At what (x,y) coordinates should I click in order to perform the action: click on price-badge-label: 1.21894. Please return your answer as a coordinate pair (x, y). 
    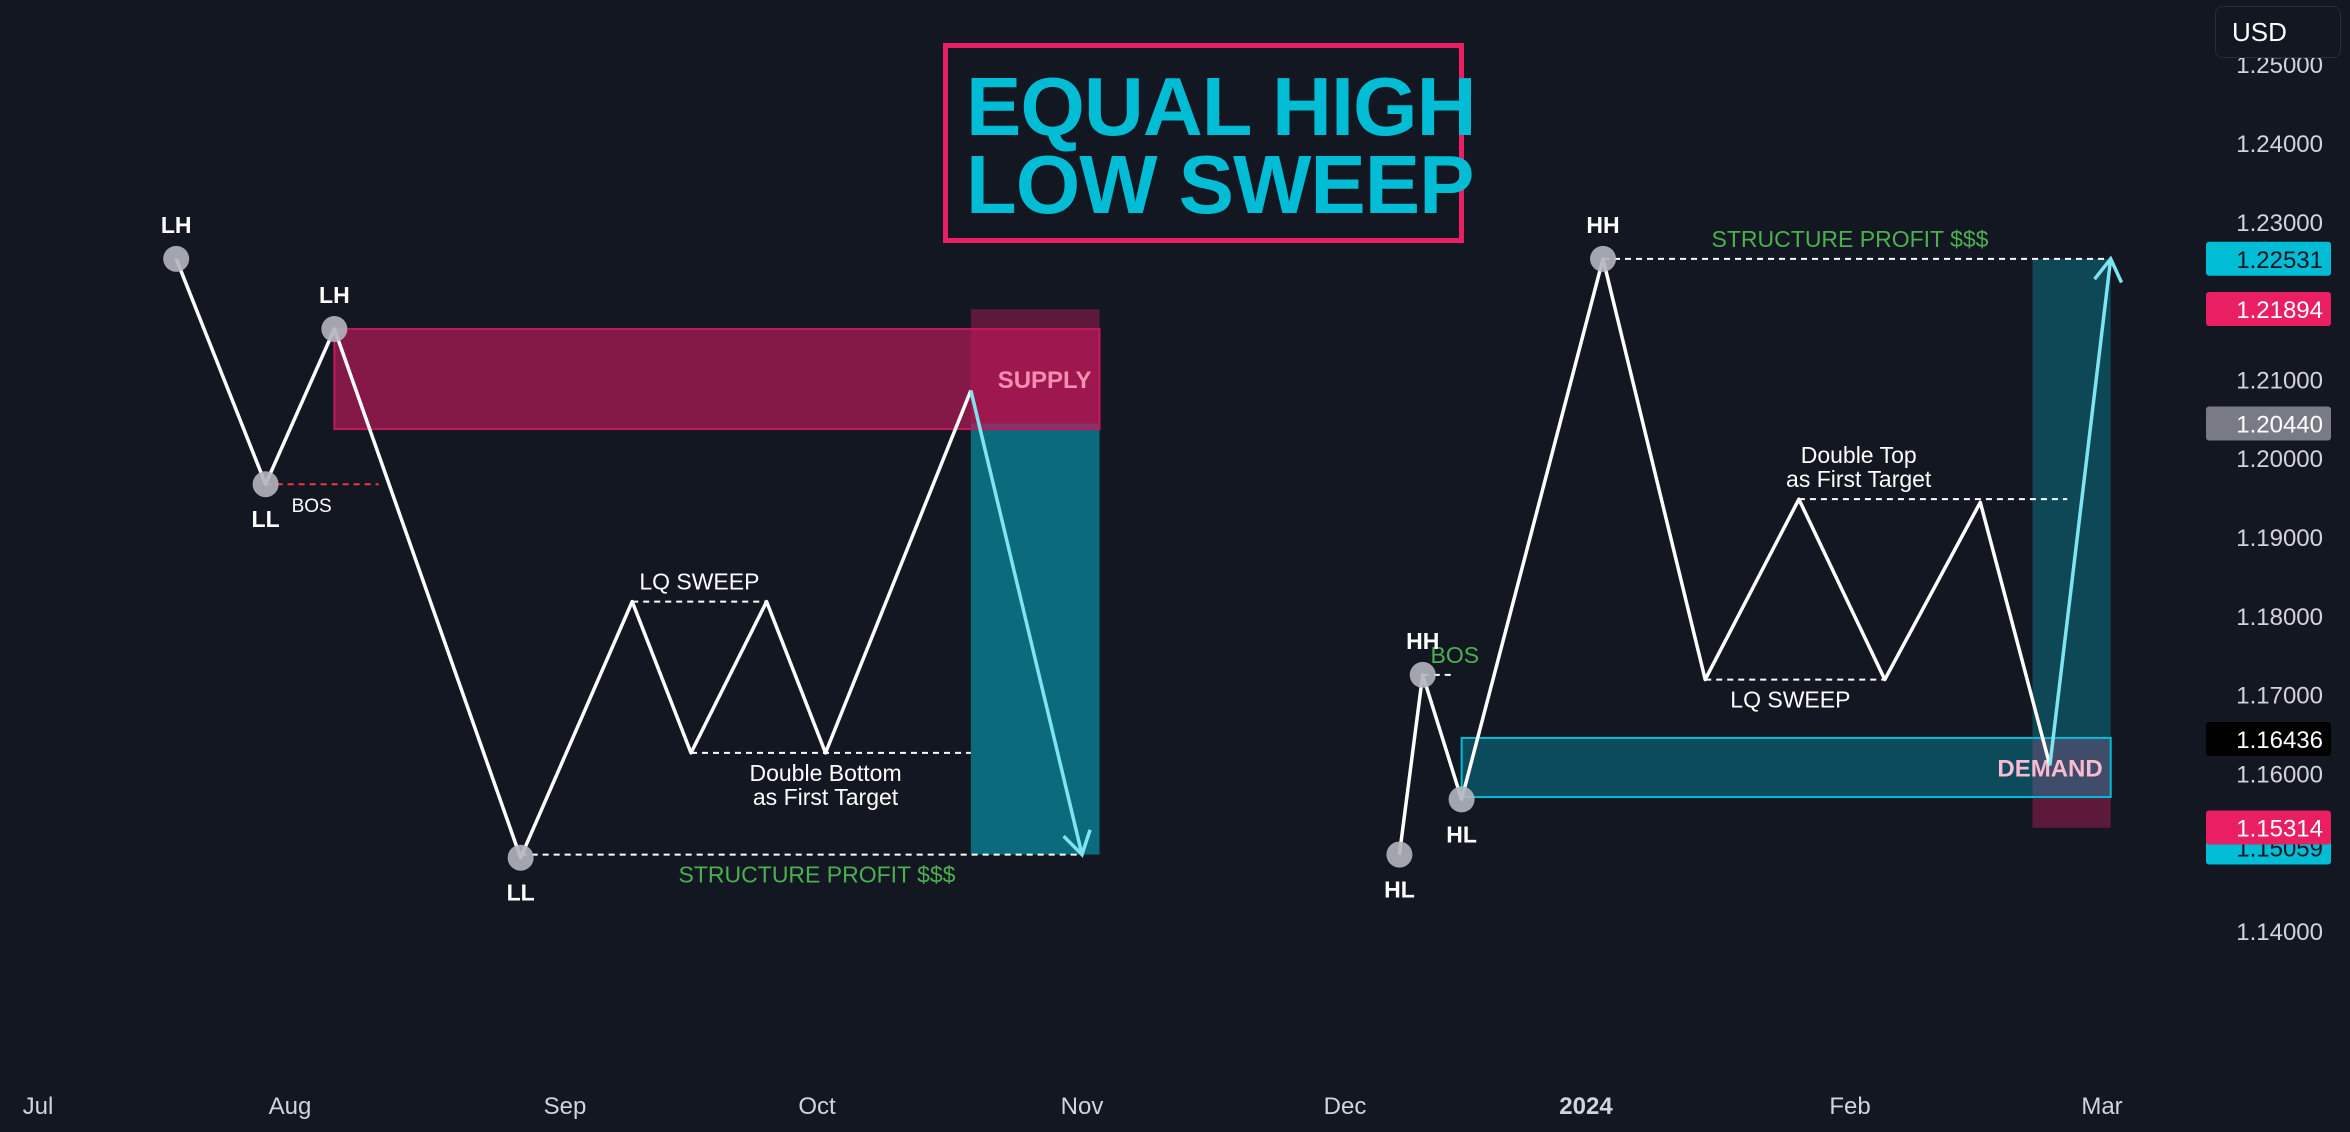
    Looking at the image, I should click on (2279, 310).